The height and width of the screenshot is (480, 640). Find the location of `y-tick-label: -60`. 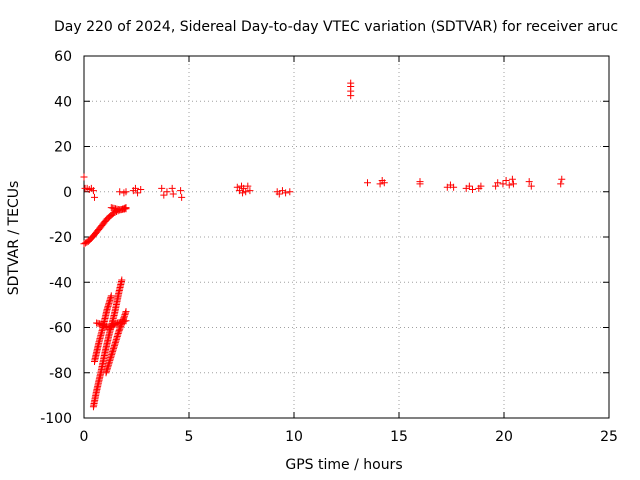

y-tick-label: -60 is located at coordinates (60, 329).